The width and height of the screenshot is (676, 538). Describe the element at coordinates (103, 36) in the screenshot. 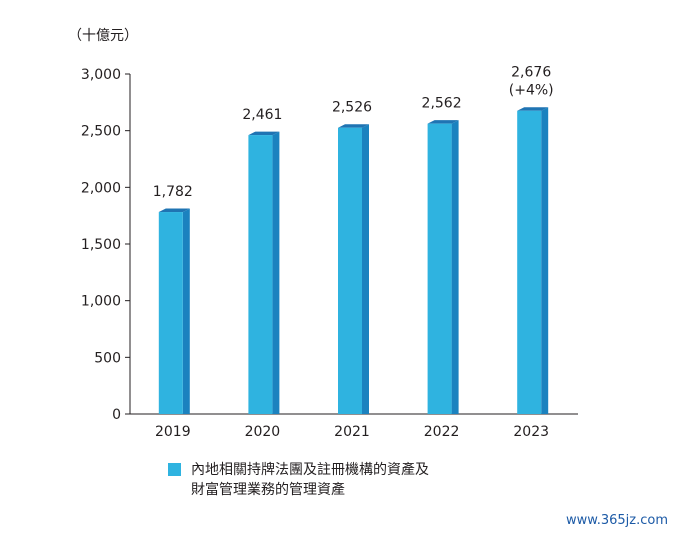

I see `unit-label: （十億元）` at that location.